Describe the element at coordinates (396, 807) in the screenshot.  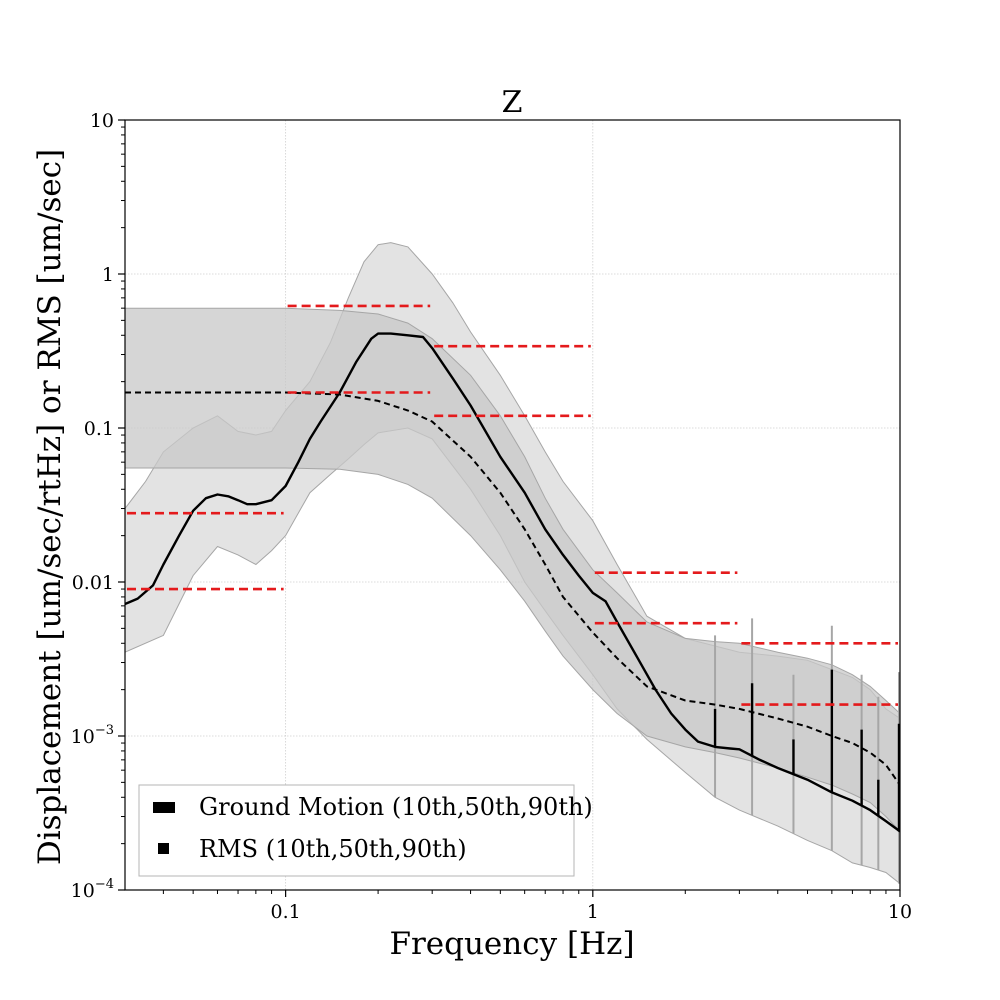
I see `legend-label-ground-motion: Ground Motion (10th,50th,90th)` at that location.